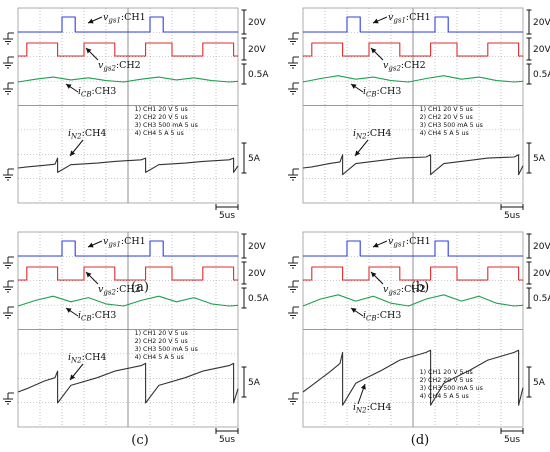 The image size is (550, 452). I want to click on waveform-ch1, so click(413, 248).